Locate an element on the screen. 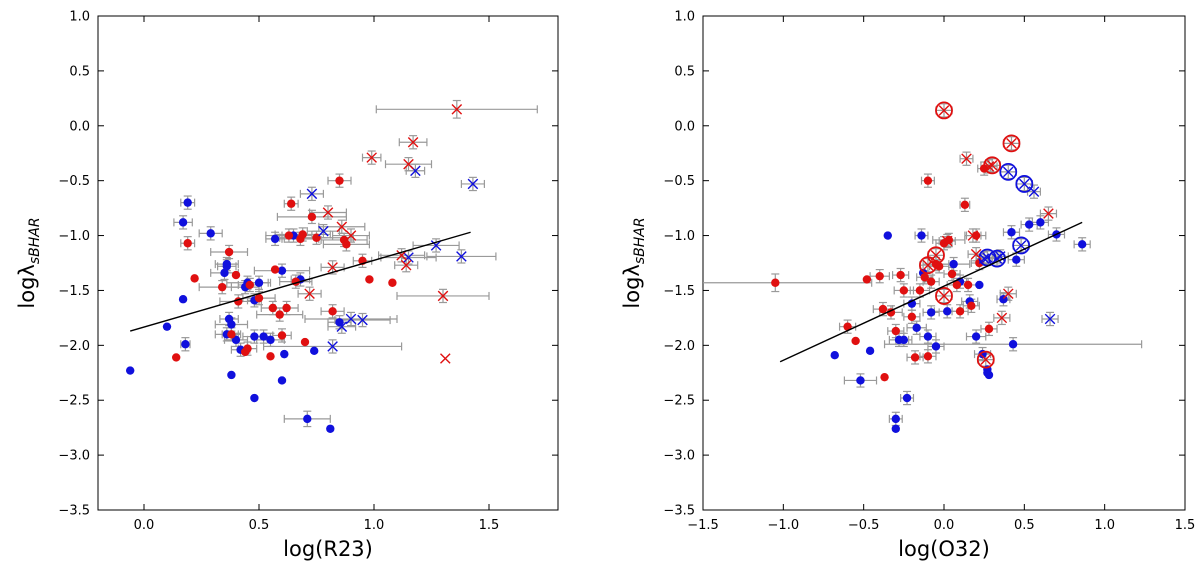  o32-y-tick-label: −1.0 is located at coordinates (679, 236).